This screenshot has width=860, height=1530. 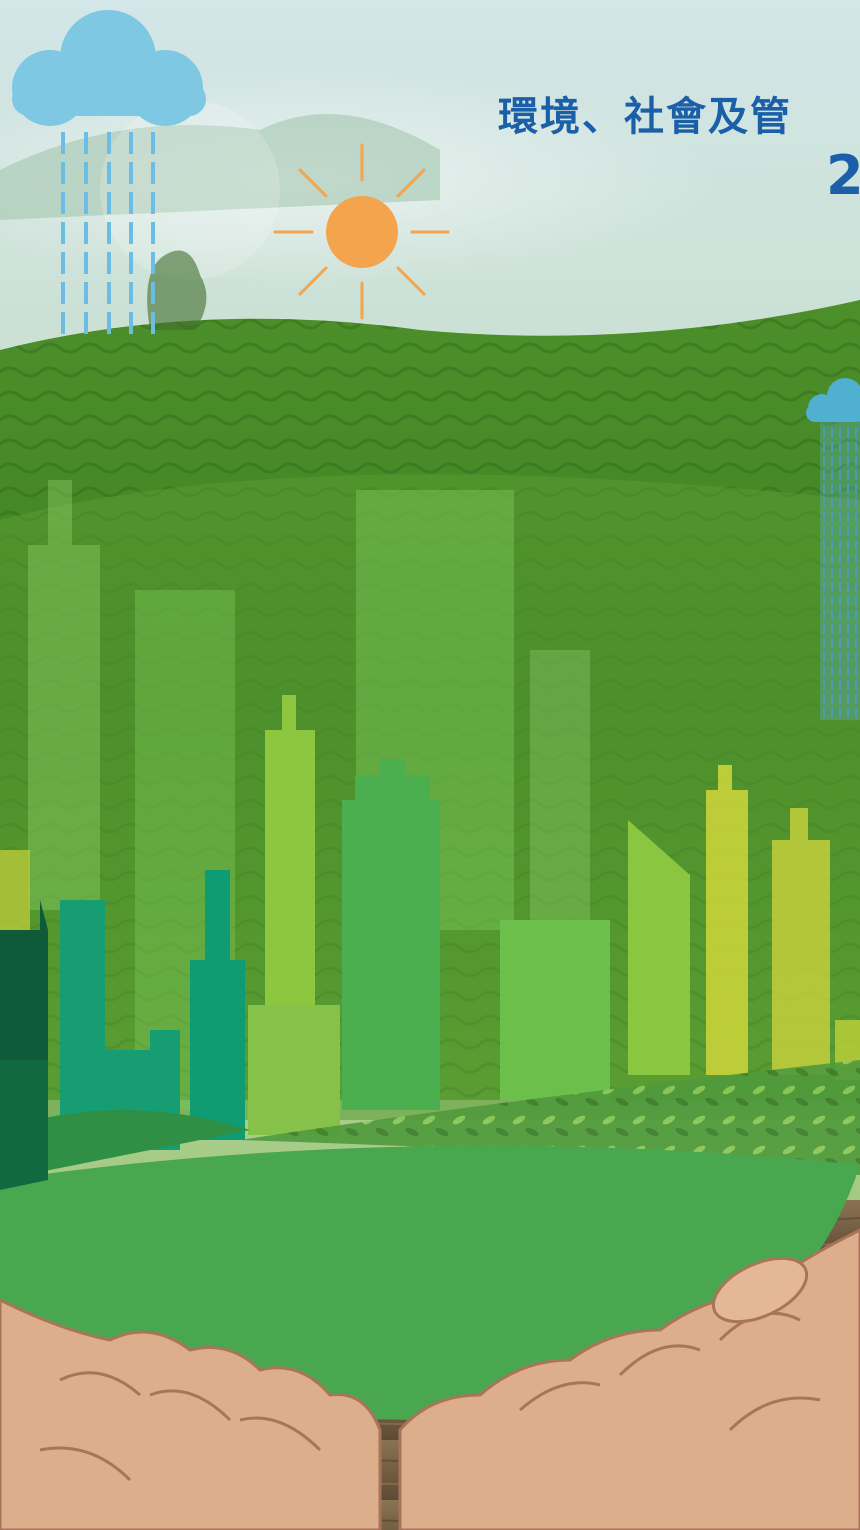 I want to click on cloud-icon, so click(x=109, y=68).